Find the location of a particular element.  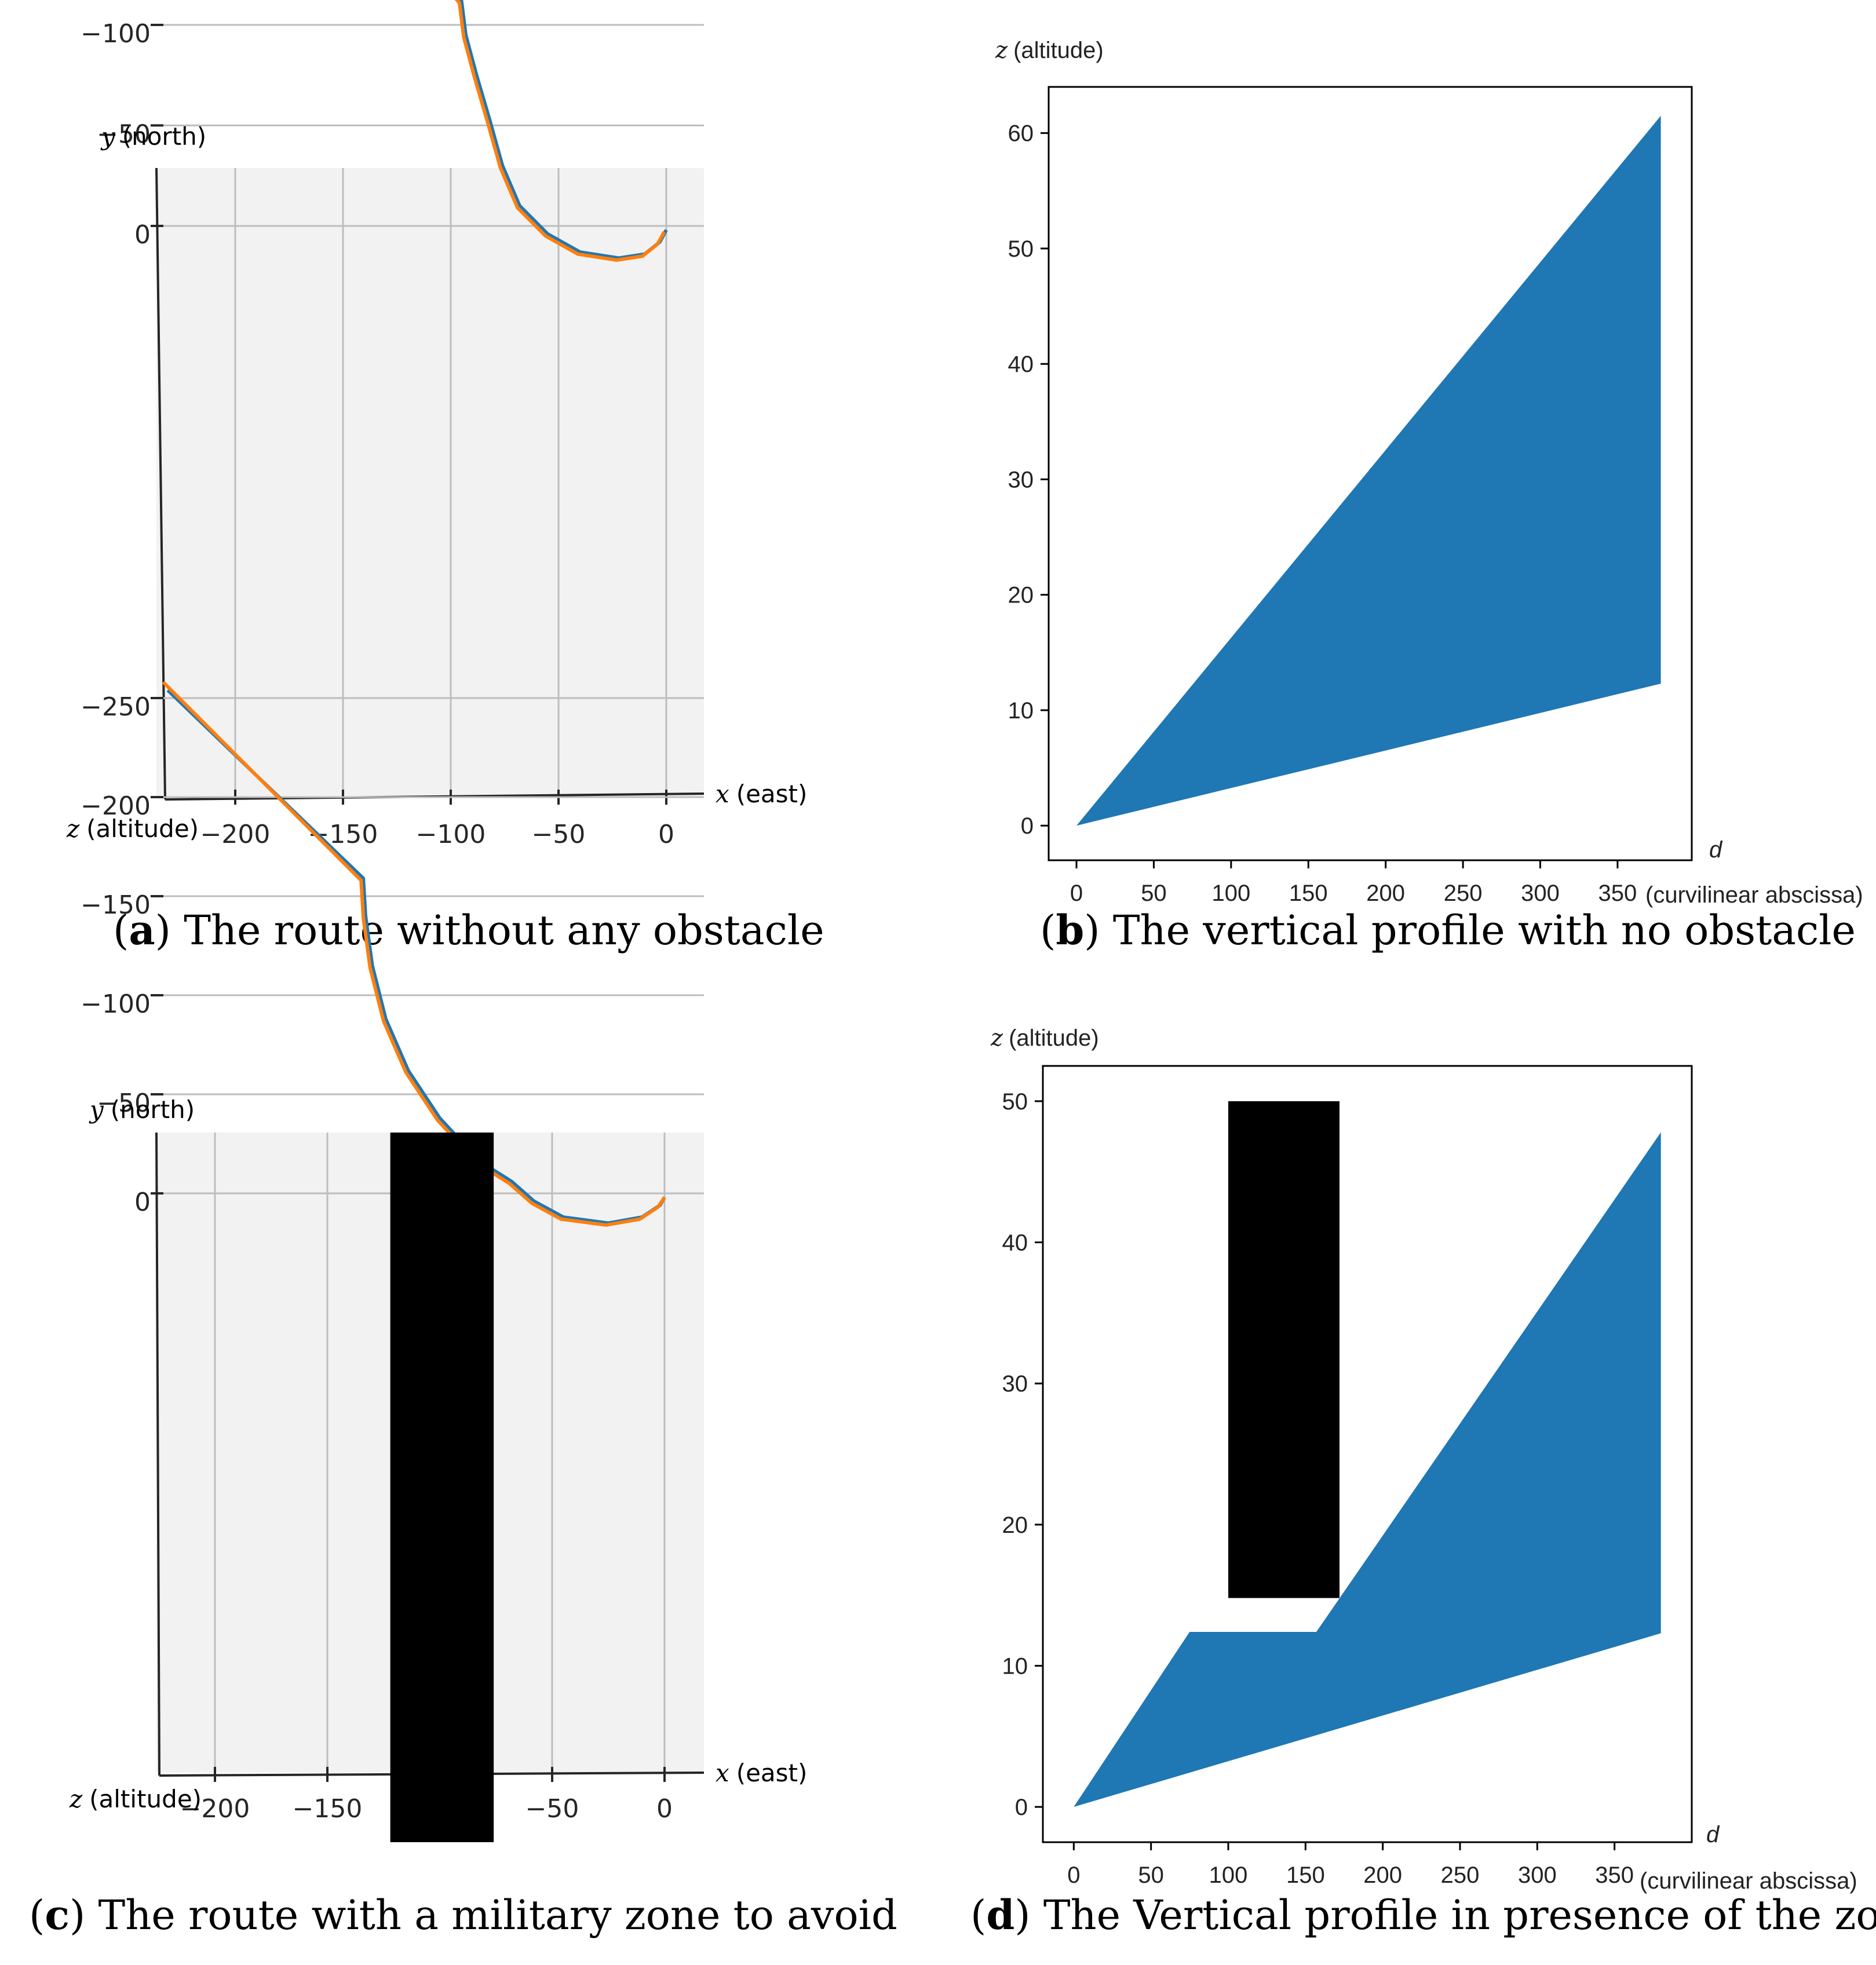

panel-b-area is located at coordinates (1368, 470).